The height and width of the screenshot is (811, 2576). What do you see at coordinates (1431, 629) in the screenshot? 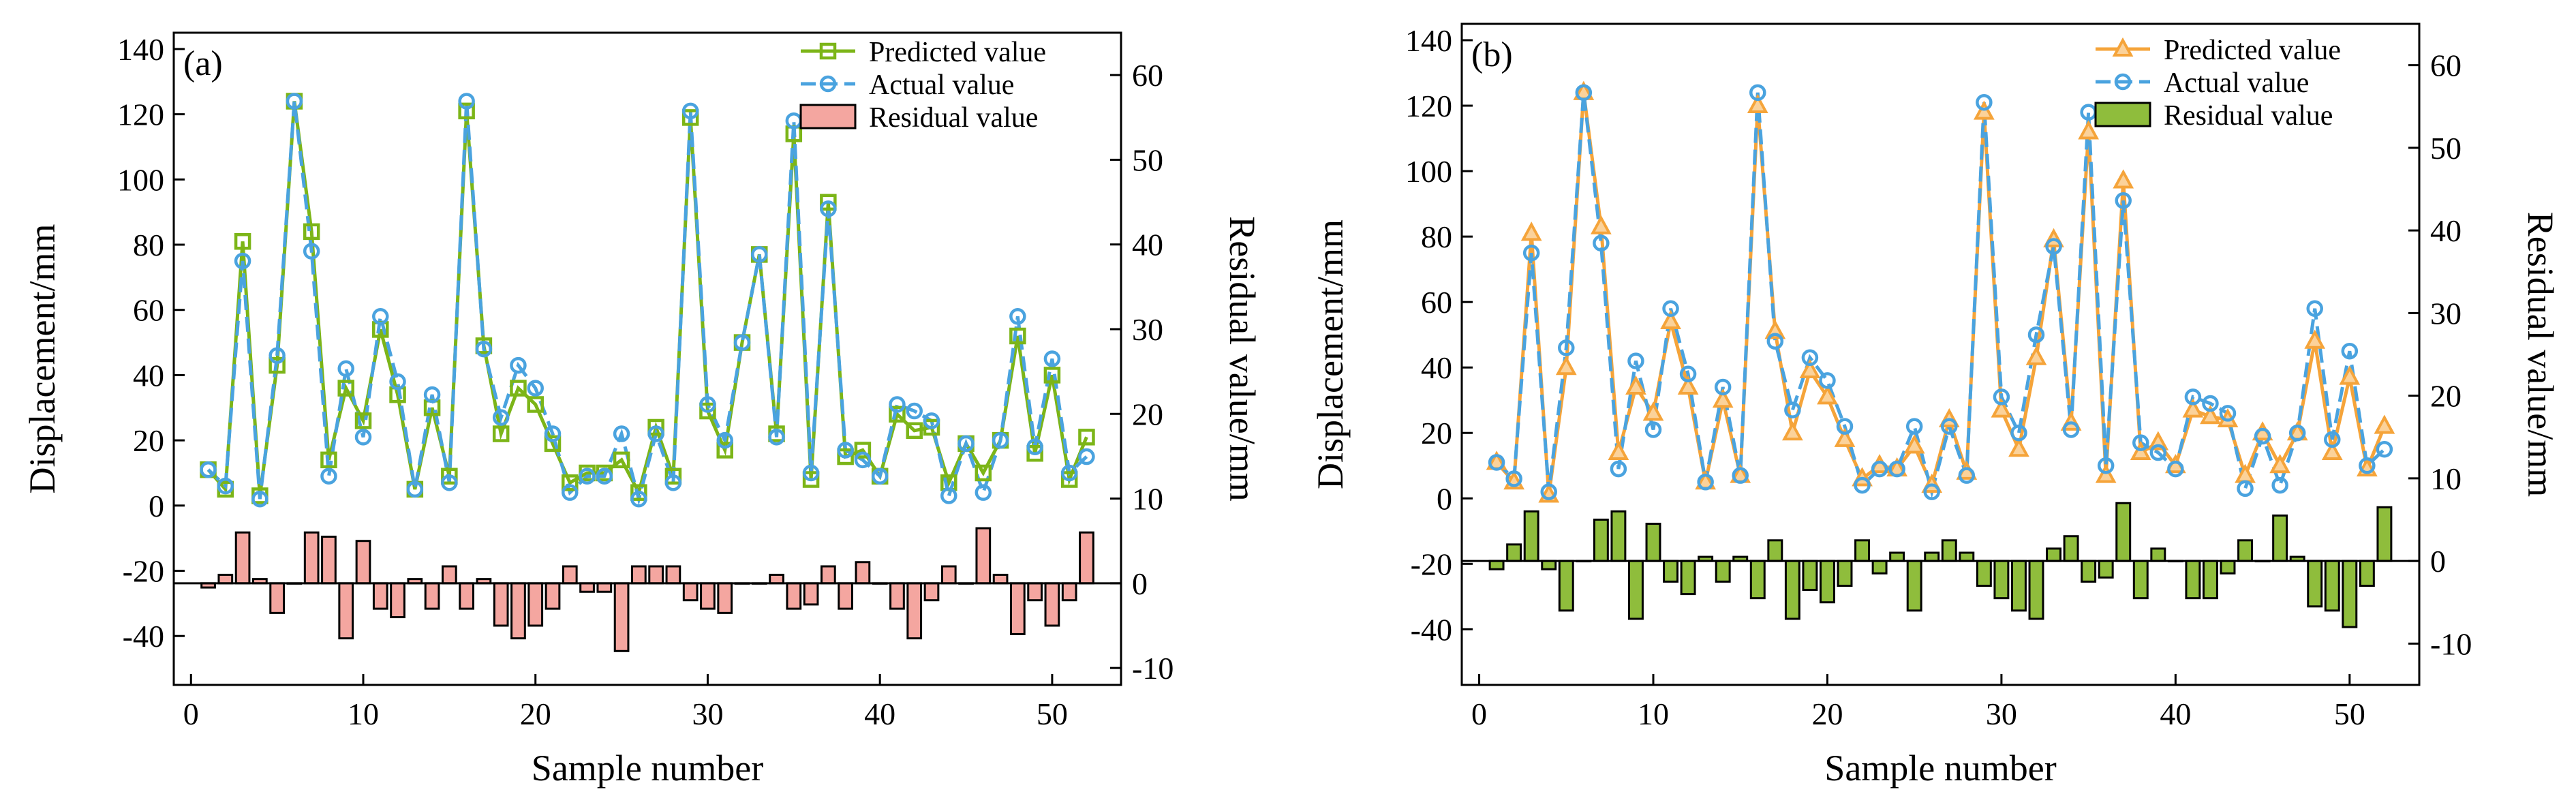
I see `y-tick-label: -40` at bounding box center [1431, 629].